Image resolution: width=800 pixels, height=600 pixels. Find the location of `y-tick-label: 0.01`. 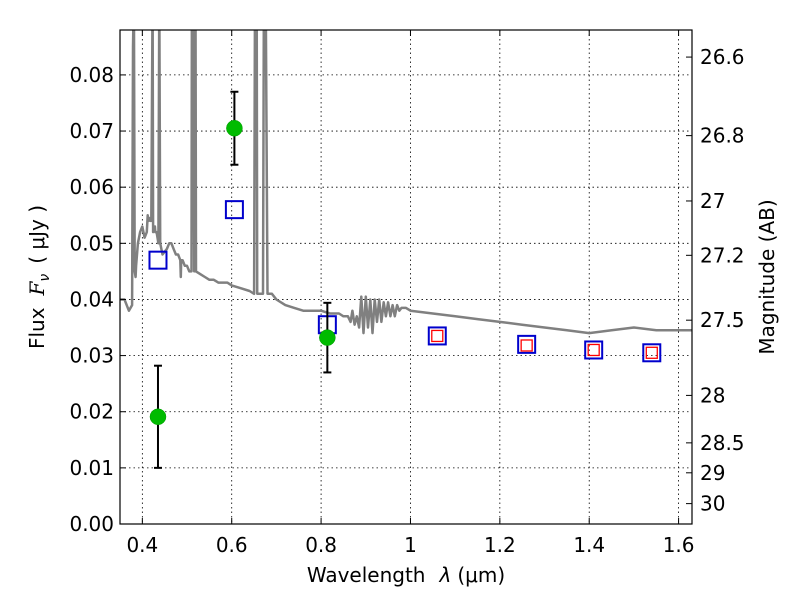

y-tick-label: 0.01 is located at coordinates (91, 468).